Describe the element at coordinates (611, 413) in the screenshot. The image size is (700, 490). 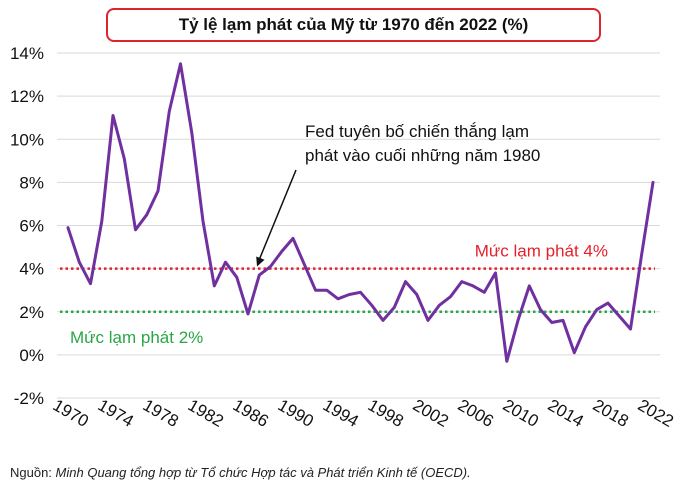
I see `x-tick-label: 2018` at that location.